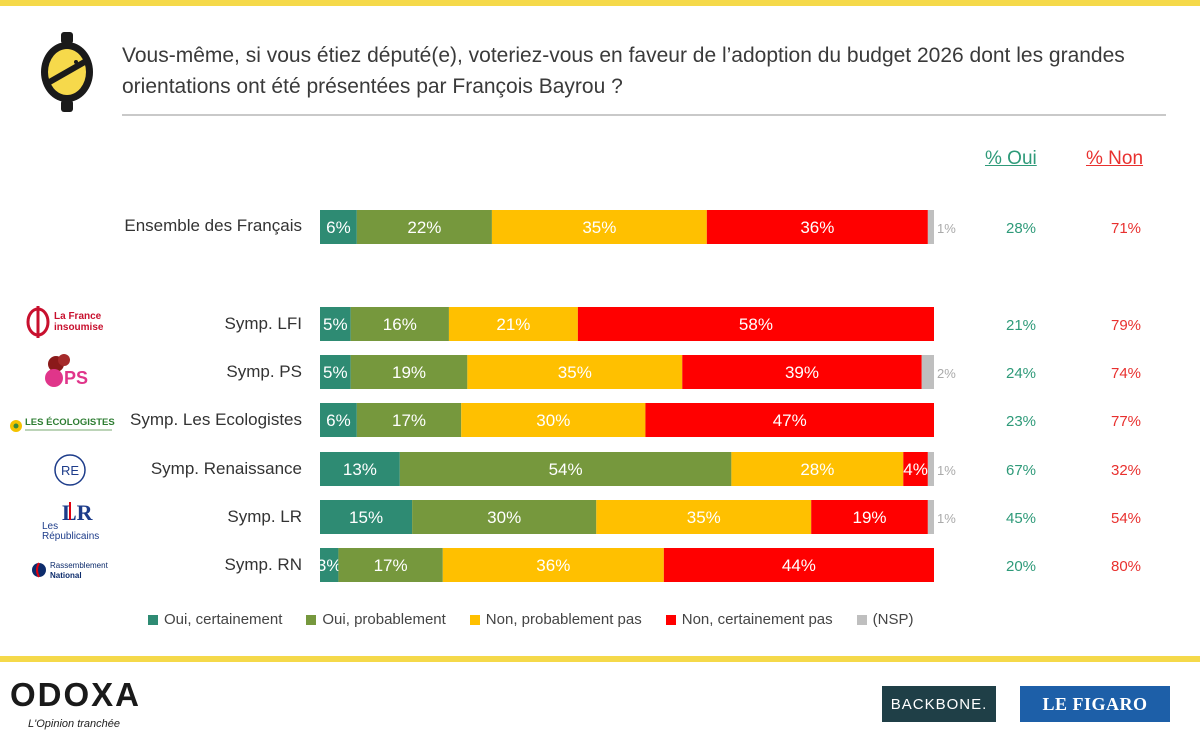 The width and height of the screenshot is (1200, 738). What do you see at coordinates (78, 512) in the screenshot?
I see `lr-logo-mark: LR` at bounding box center [78, 512].